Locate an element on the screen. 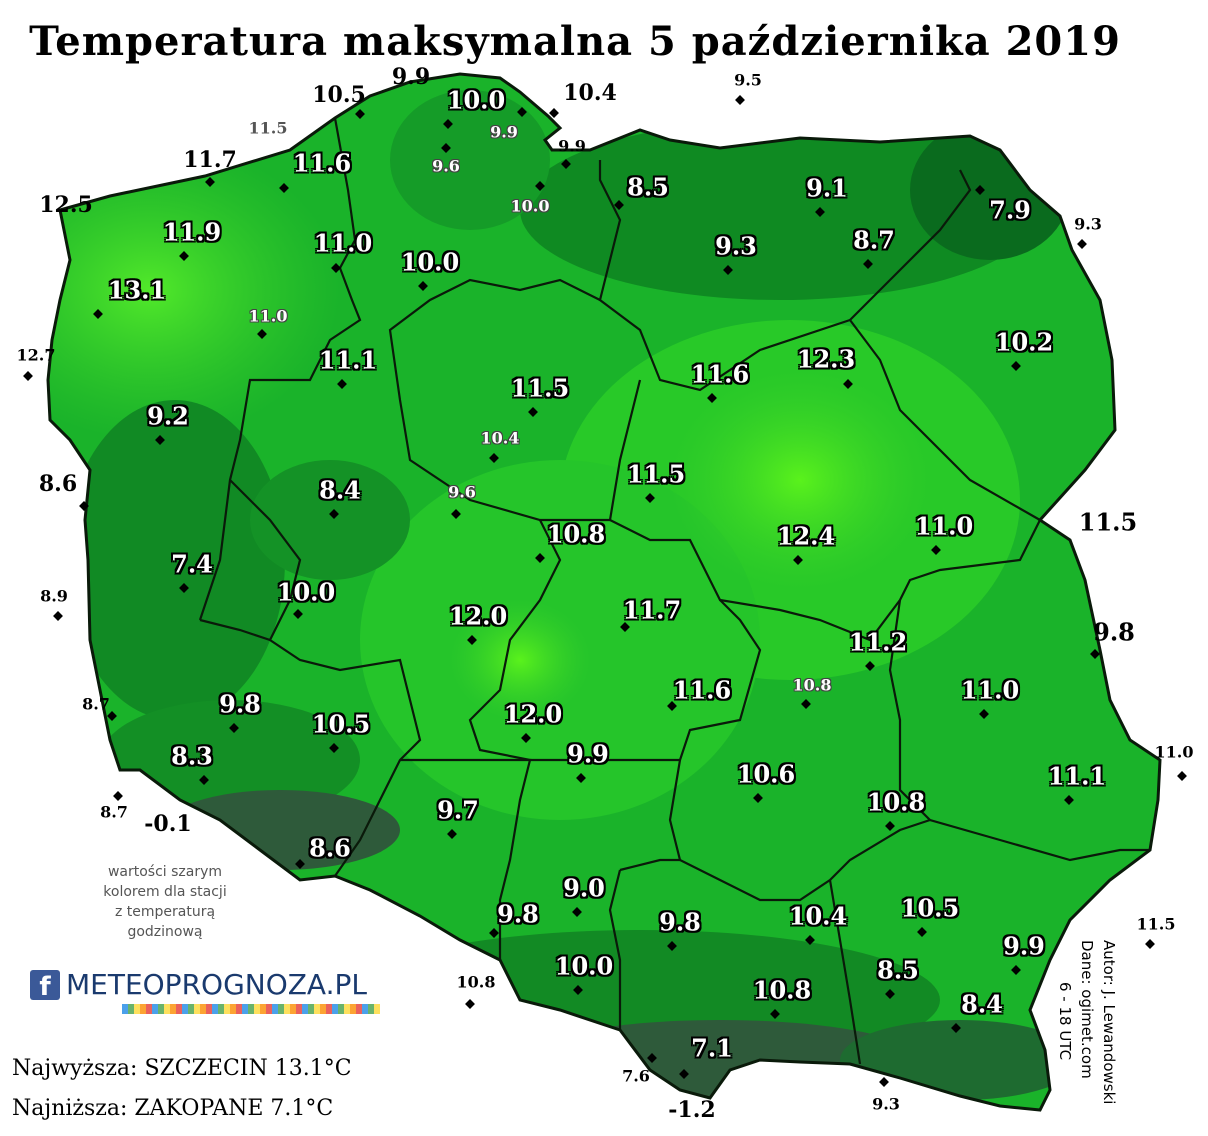 This screenshot has width=1208, height=1136. station-temperature: 8.6 is located at coordinates (330, 848).